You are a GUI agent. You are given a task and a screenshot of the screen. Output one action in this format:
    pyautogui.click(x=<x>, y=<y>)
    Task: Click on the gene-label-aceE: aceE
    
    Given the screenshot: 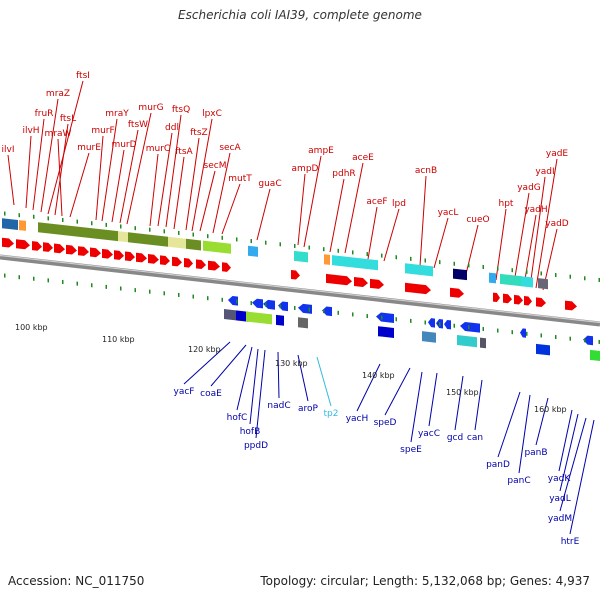 What is the action you would take?
    pyautogui.click(x=363, y=158)
    